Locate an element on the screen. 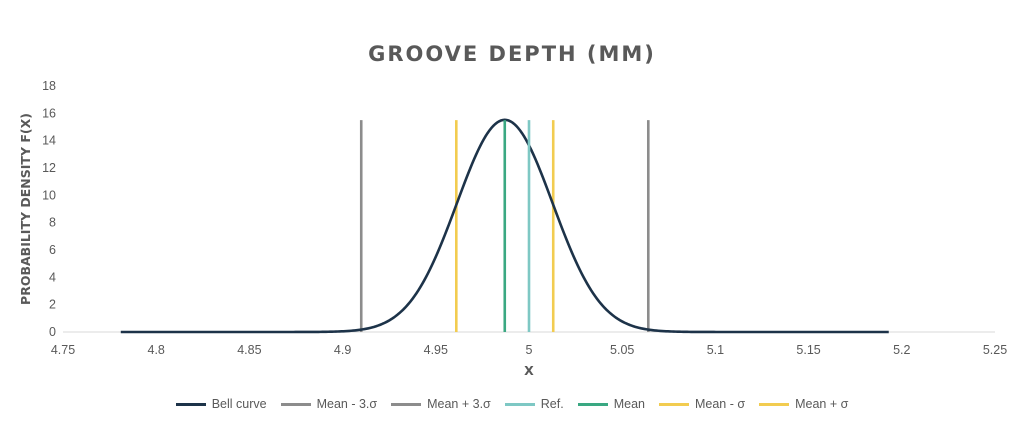 Image resolution: width=1024 pixels, height=440 pixels. legend-item: Mean - σ is located at coordinates (702, 404).